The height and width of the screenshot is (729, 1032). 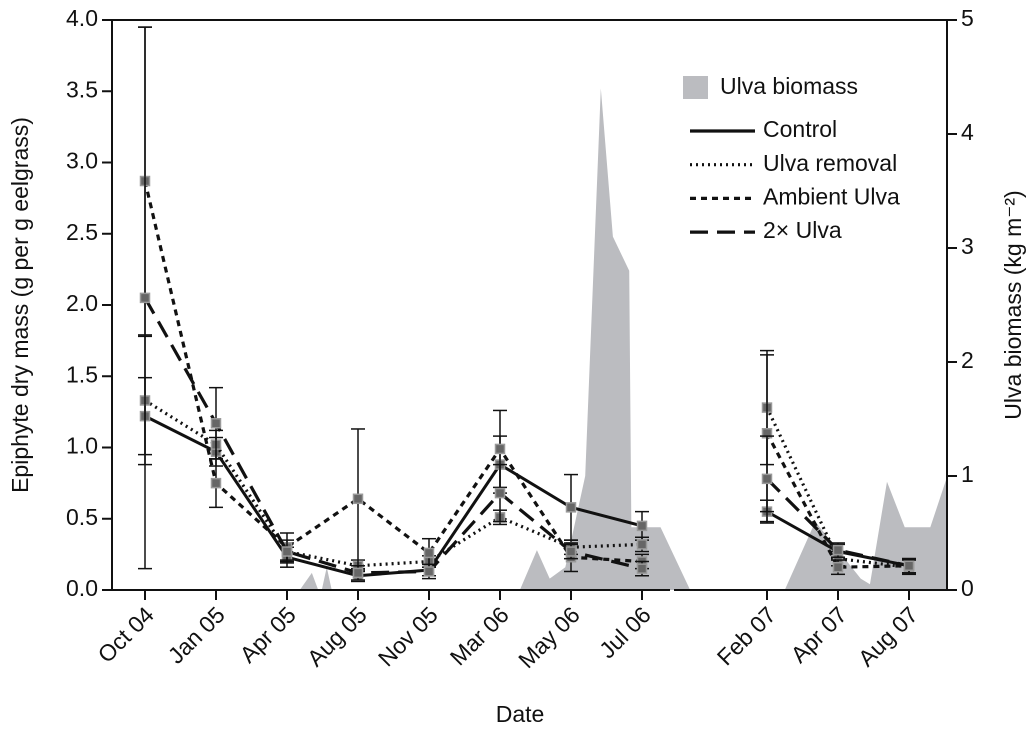 I want to click on x-tick-label: Apr 07, so click(x=819, y=634).